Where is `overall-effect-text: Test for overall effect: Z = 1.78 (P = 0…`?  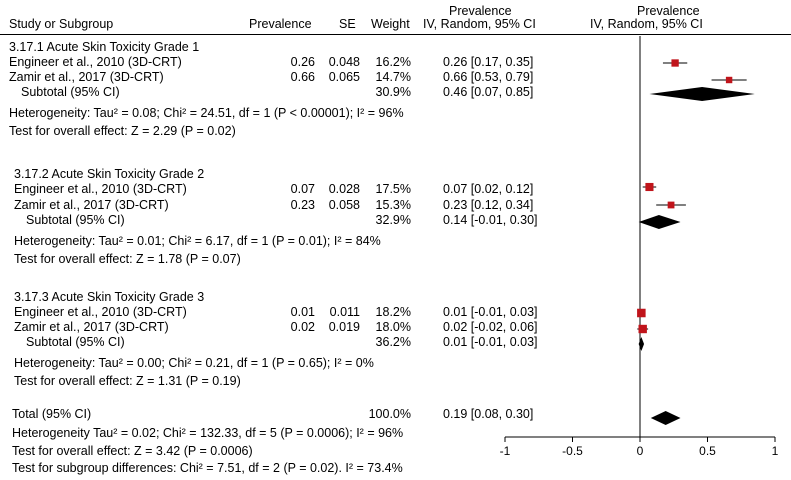
overall-effect-text: Test for overall effect: Z = 1.78 (P = 0… is located at coordinates (127, 259).